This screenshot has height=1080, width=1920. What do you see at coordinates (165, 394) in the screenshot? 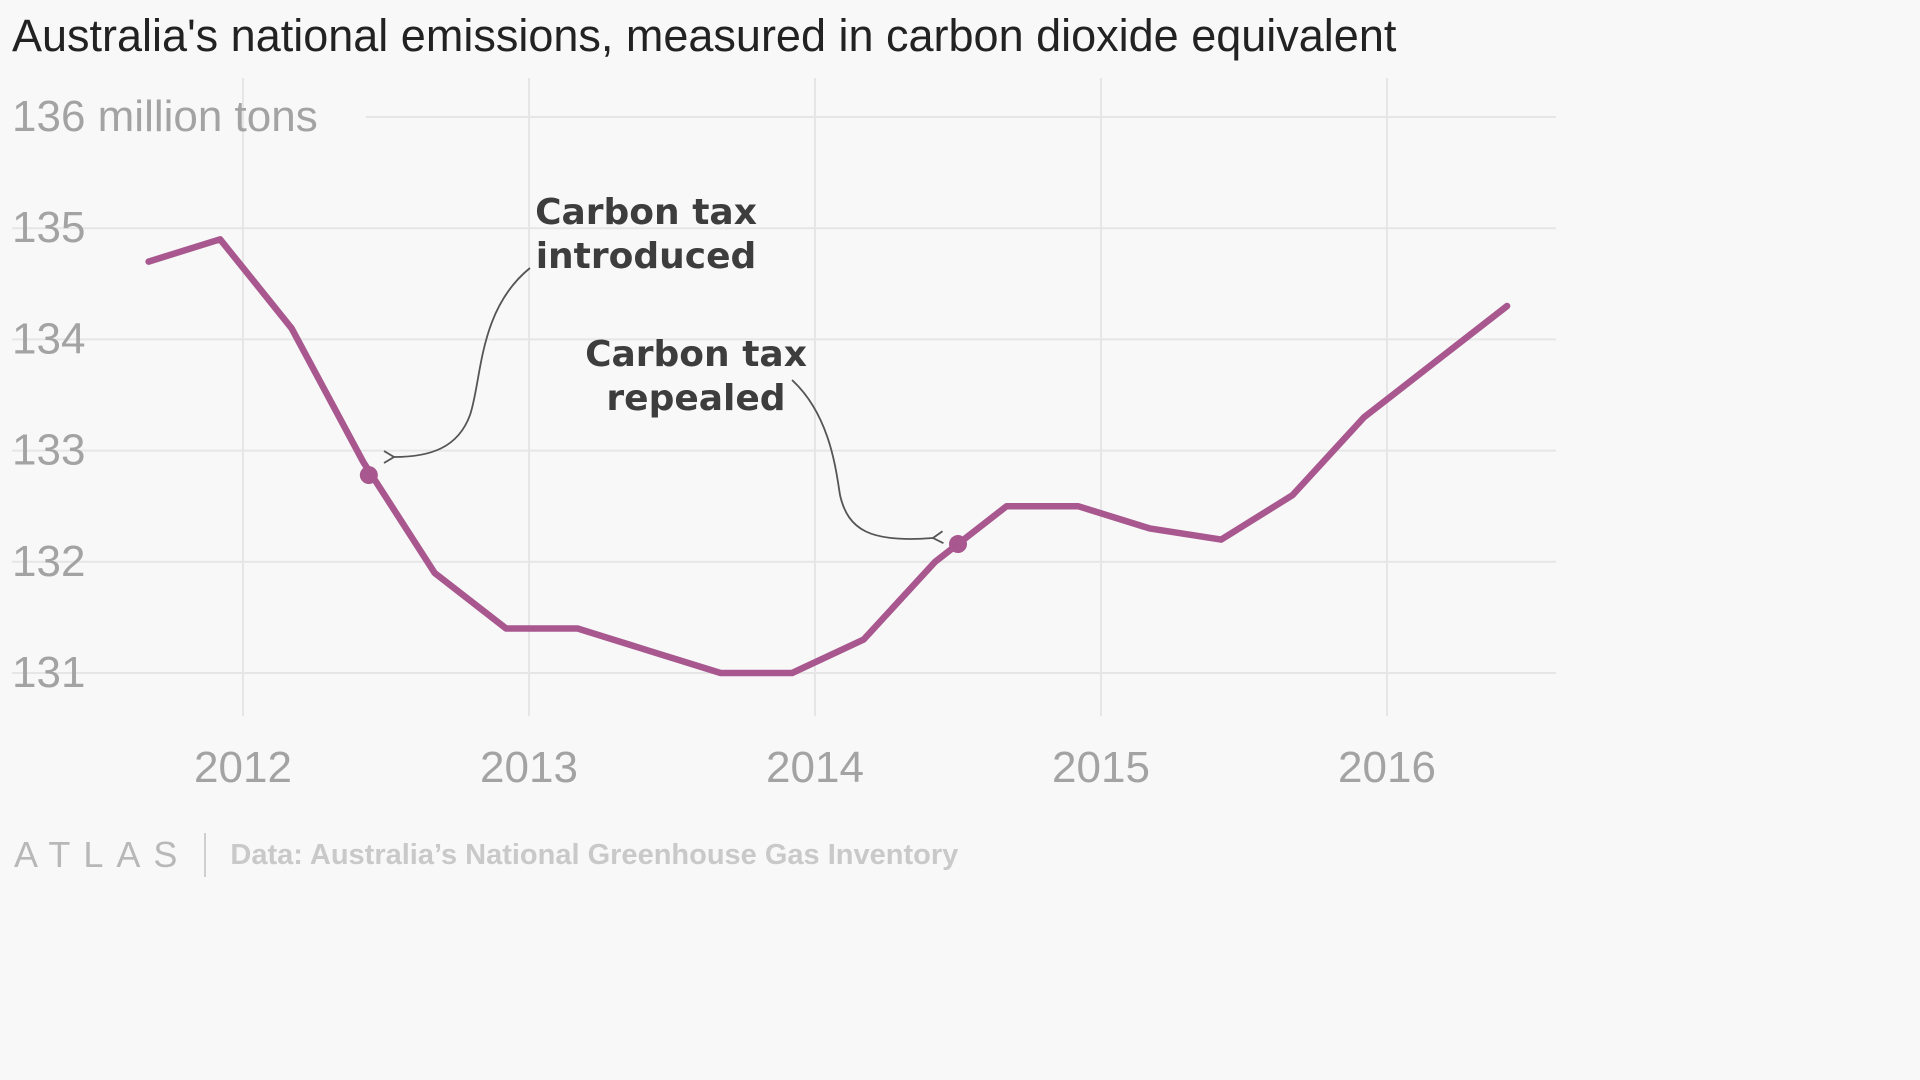
I see `y-axis-labels: 136 million tons 135 134 133 132 131` at bounding box center [165, 394].